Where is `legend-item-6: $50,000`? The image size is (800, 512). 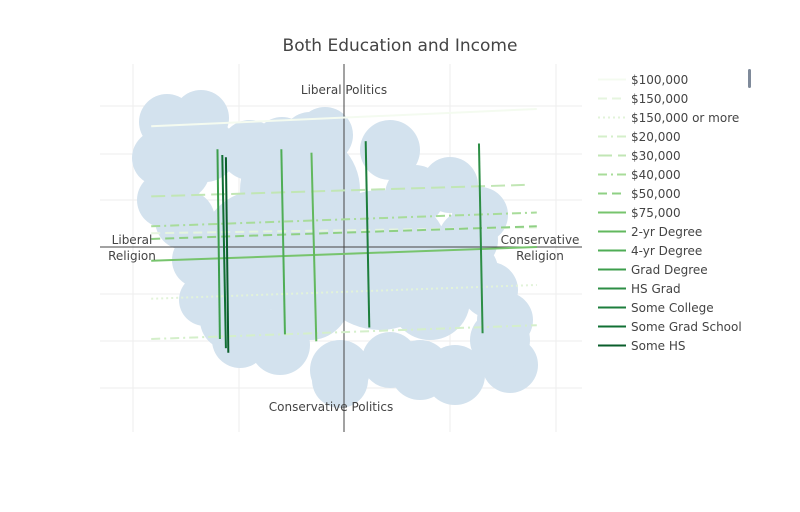
legend-item-6: $50,000 is located at coordinates (669, 193).